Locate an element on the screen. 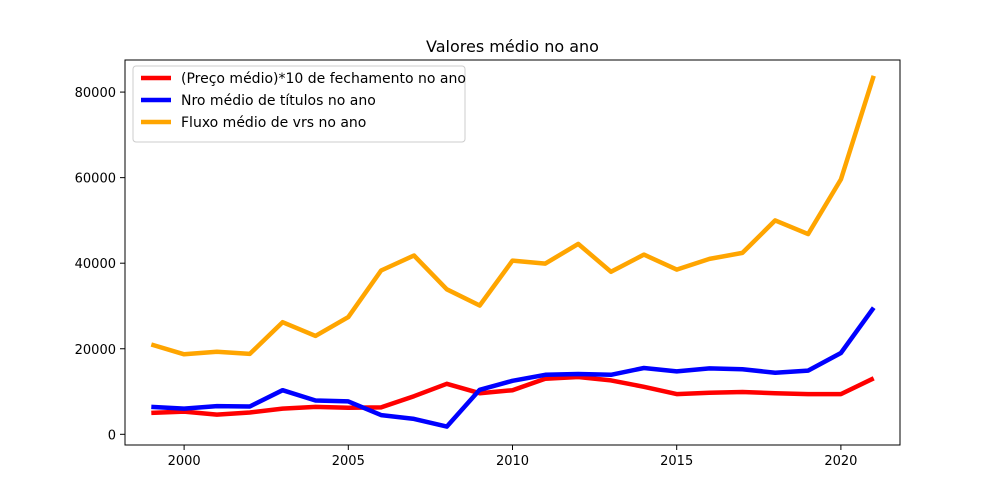 This screenshot has height=500, width=1000. x-tick-label: 2015 is located at coordinates (676, 461).